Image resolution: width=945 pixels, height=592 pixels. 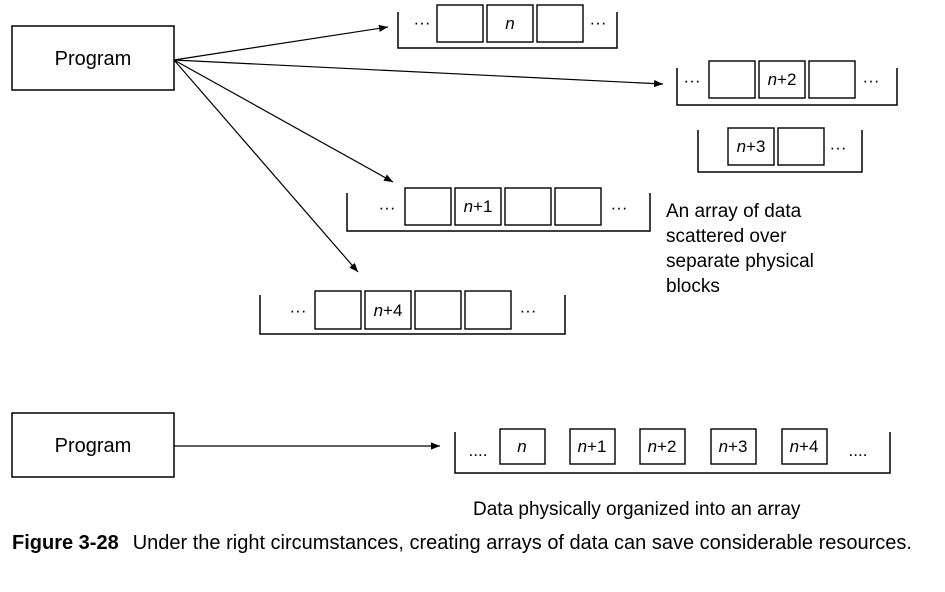 I want to click on memory-block-n4: ··· n+4 ···, so click(x=412, y=312).